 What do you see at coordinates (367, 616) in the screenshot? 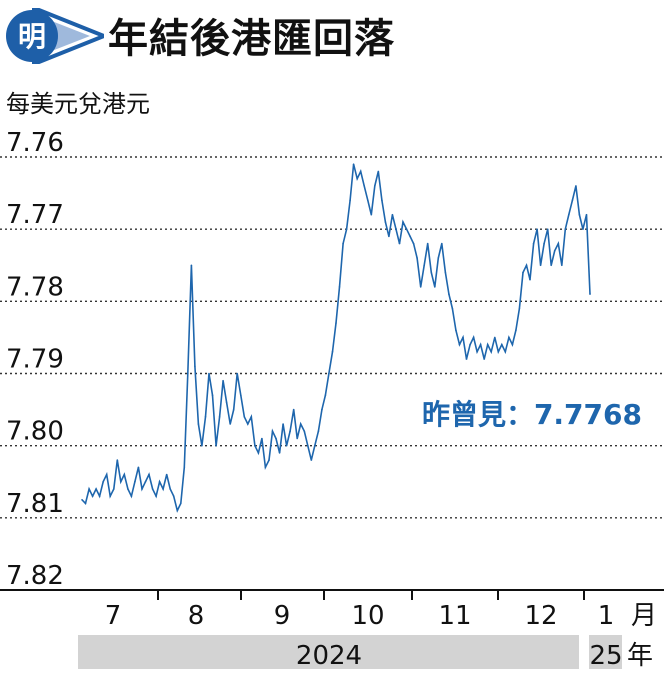
I see `x-tick-label: 10` at bounding box center [367, 616].